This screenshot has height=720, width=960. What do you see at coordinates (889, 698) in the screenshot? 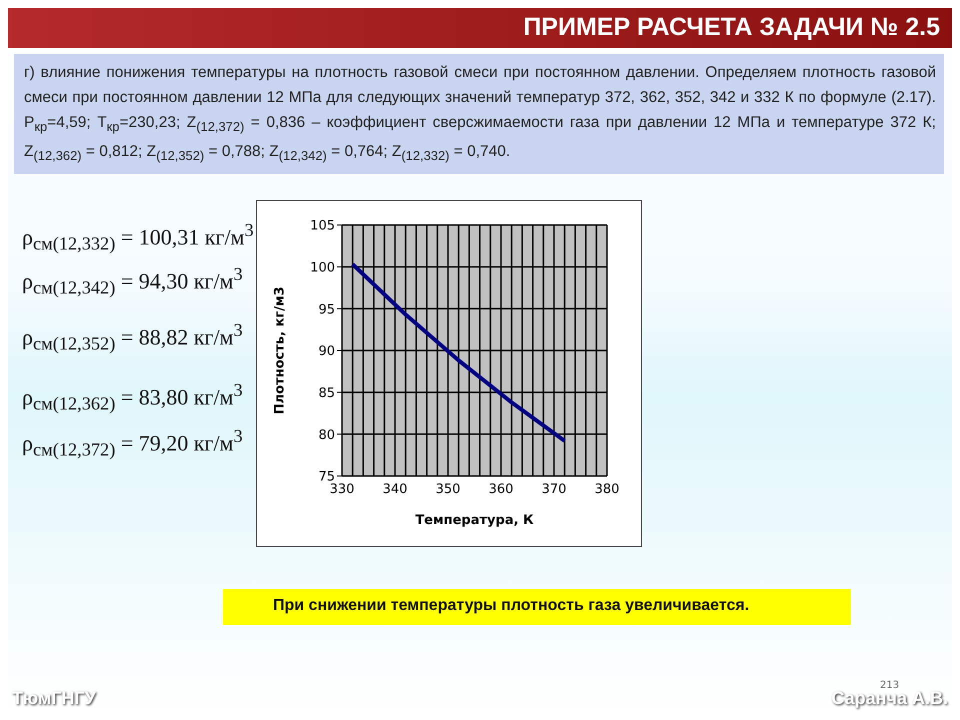
I see `text: Саранча А.В.` at bounding box center [889, 698].